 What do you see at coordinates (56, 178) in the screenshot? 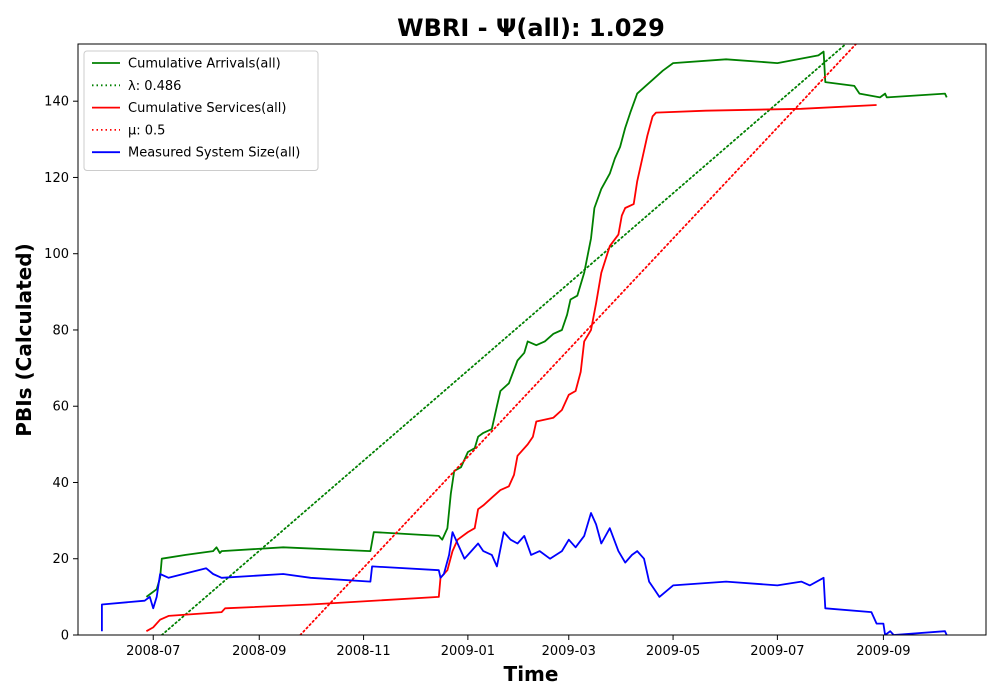
I see `y-tick-label: 120` at bounding box center [56, 178].